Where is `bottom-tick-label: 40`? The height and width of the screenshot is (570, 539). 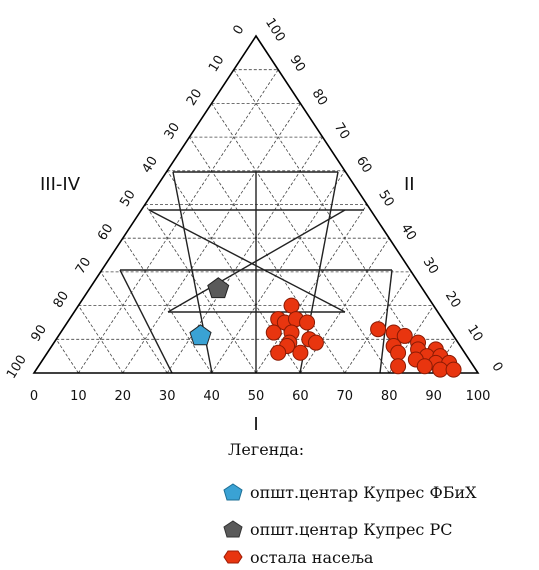 bottom-tick-label: 40 is located at coordinates (211, 396).